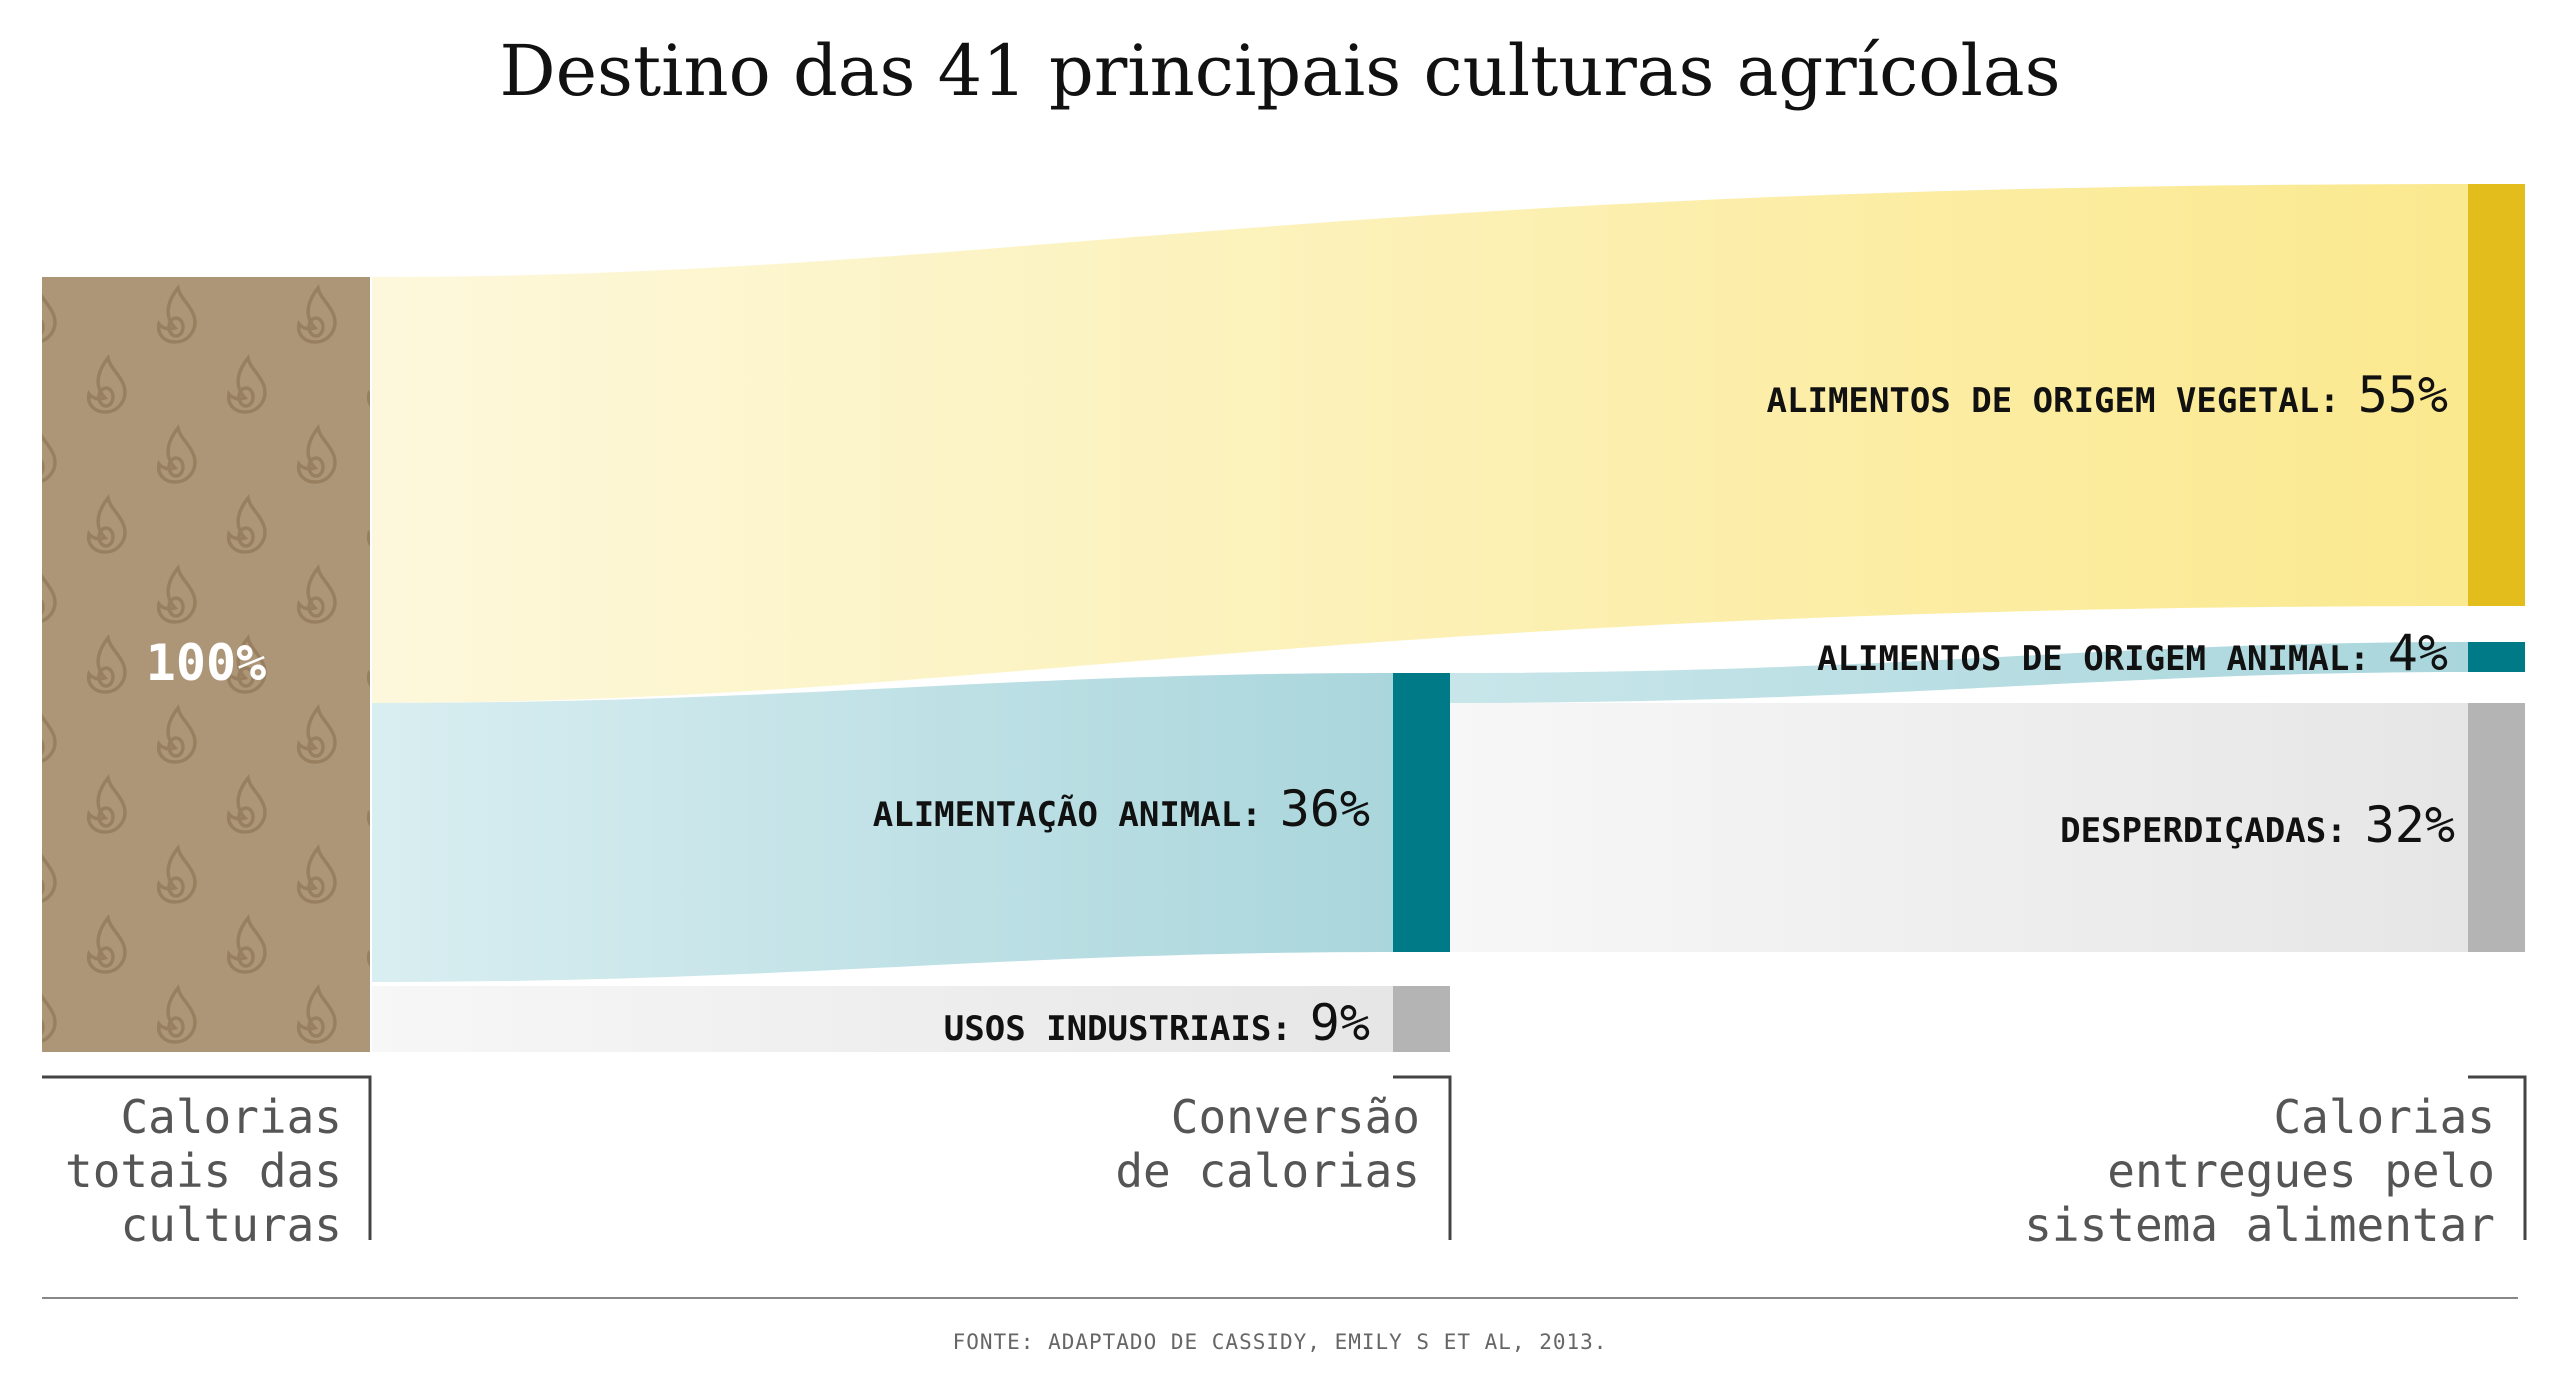 This screenshot has height=1381, width=2560. Describe the element at coordinates (2107, 395) in the screenshot. I see `label-vegetal: ALIMENTOS DE ORIGEM VEGETAL: 55%` at that location.